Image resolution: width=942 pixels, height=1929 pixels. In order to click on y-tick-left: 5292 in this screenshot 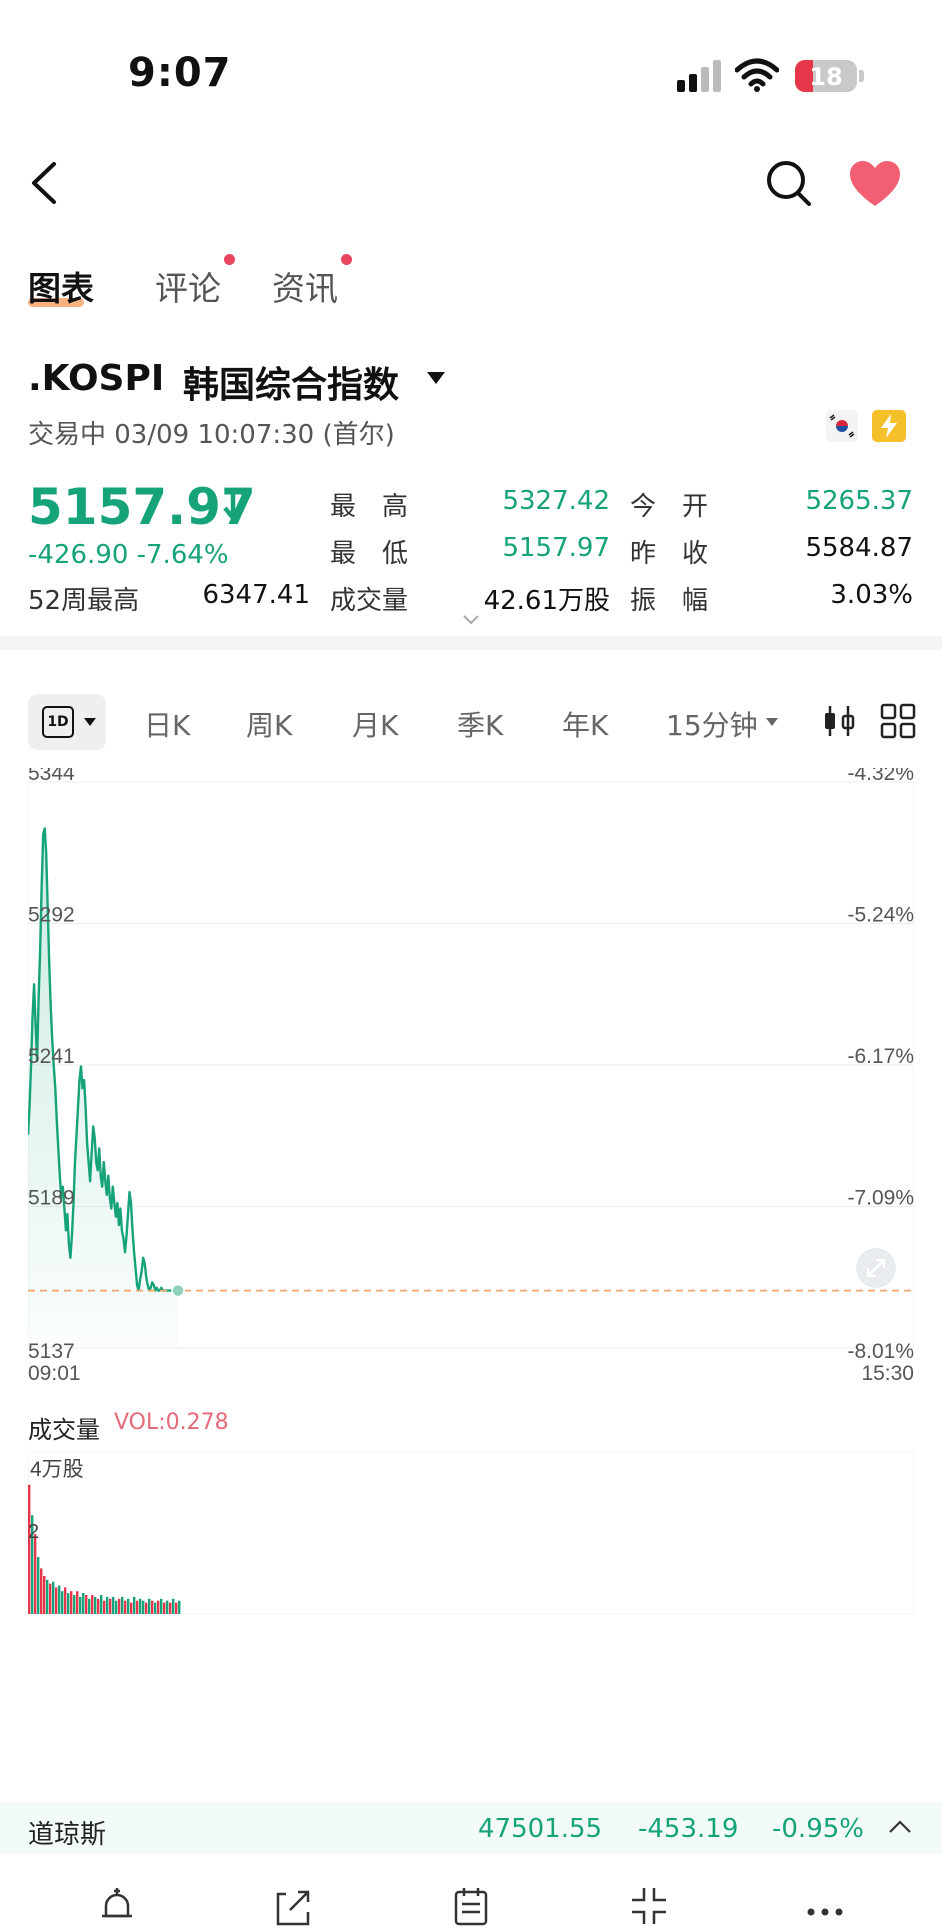, I will do `click(51, 915)`.